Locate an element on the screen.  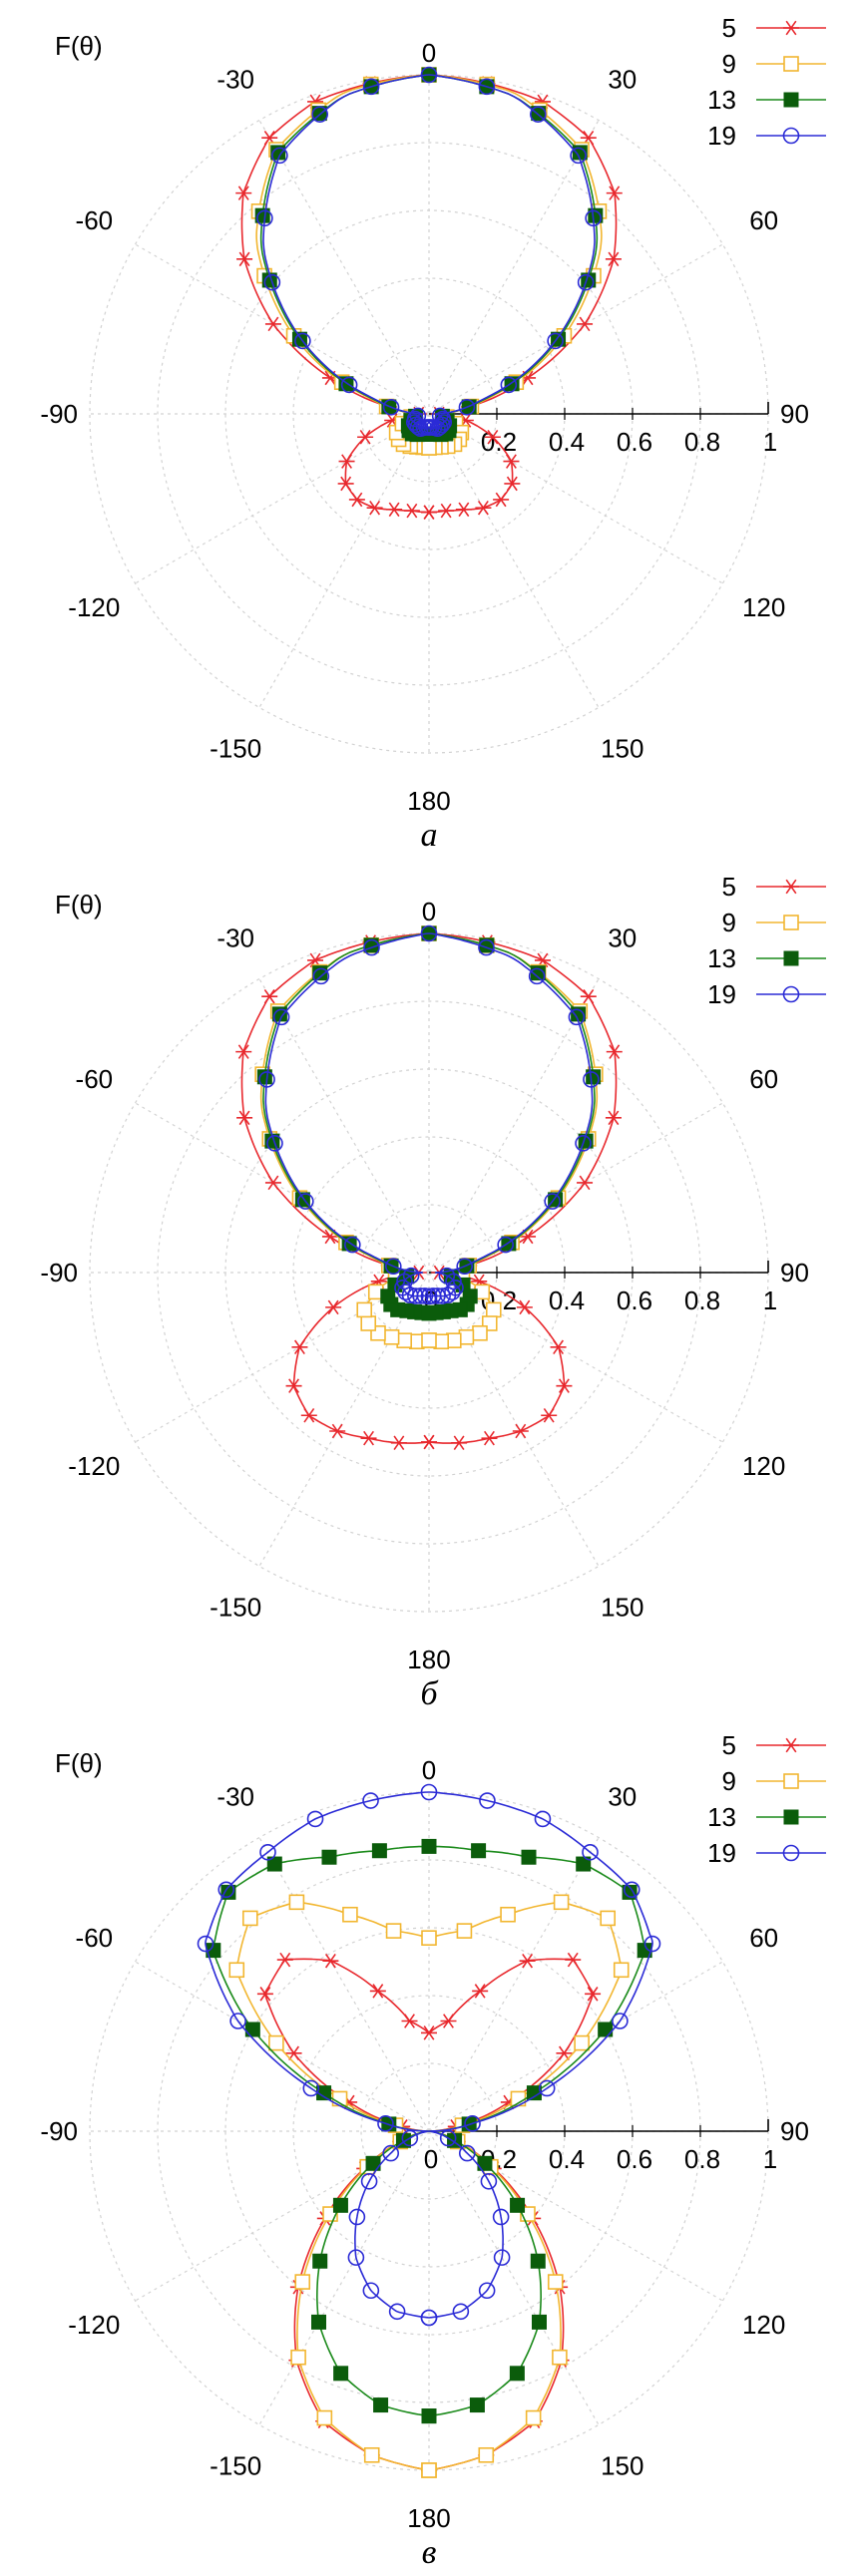
angle-tick-label: 150 is located at coordinates (622, 1608).